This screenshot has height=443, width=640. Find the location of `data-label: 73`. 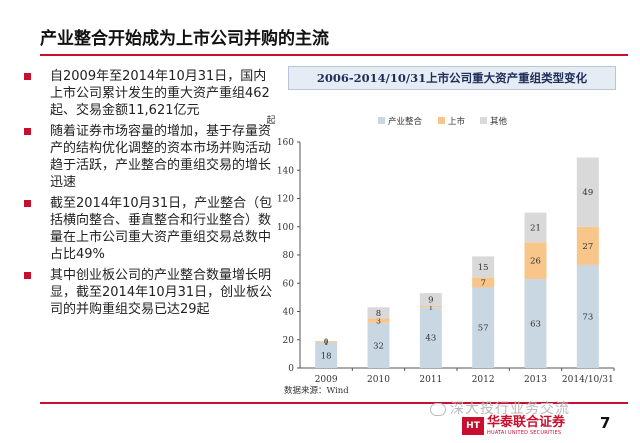

data-label: 73 is located at coordinates (587, 317).